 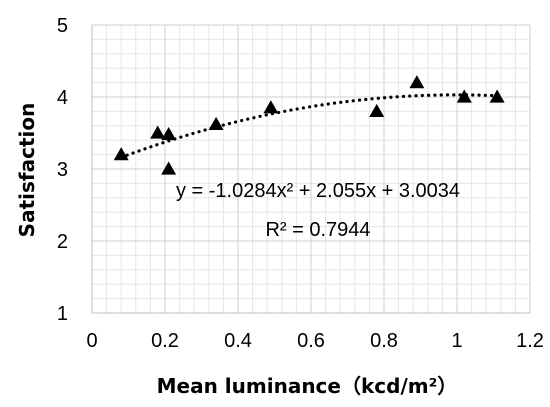 What do you see at coordinates (456, 341) in the screenshot?
I see `x-tick-label: 1` at bounding box center [456, 341].